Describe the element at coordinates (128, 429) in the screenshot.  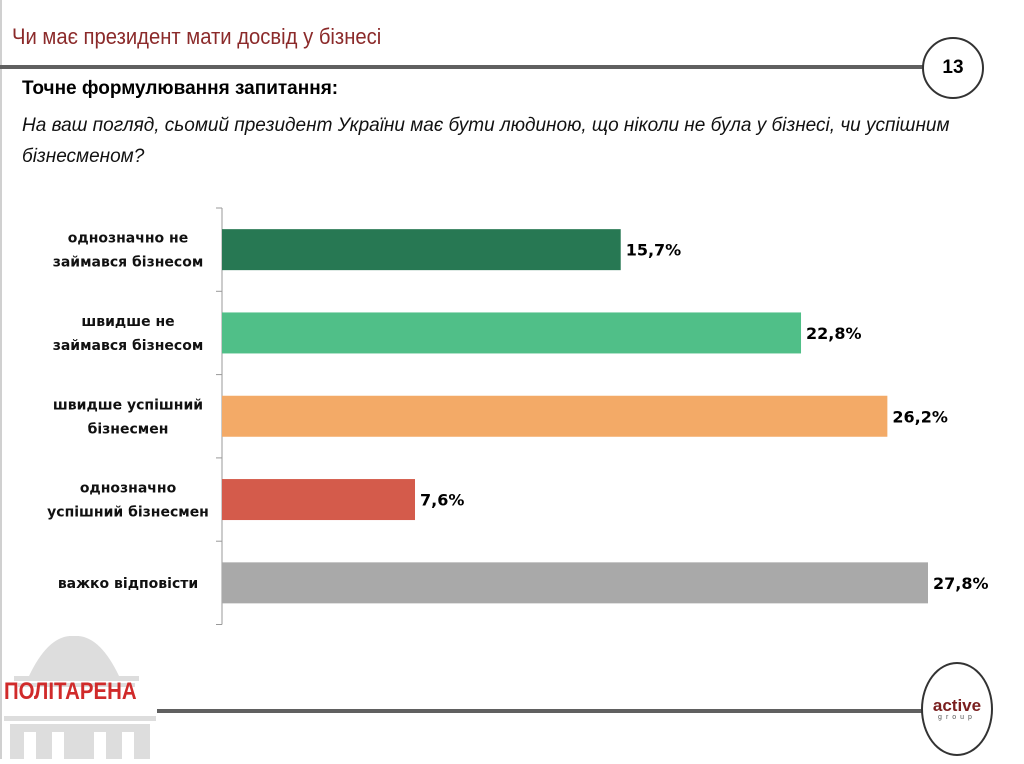
I see `category-label: бізнесмен` at that location.